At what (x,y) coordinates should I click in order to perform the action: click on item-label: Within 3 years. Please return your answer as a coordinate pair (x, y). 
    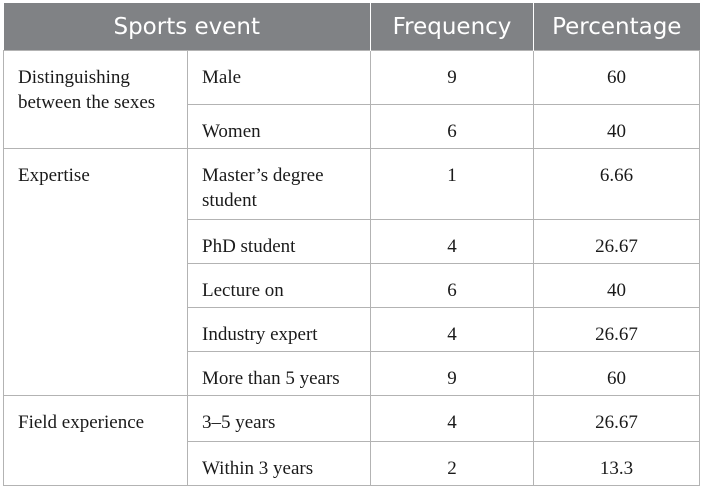
    Looking at the image, I should click on (258, 468).